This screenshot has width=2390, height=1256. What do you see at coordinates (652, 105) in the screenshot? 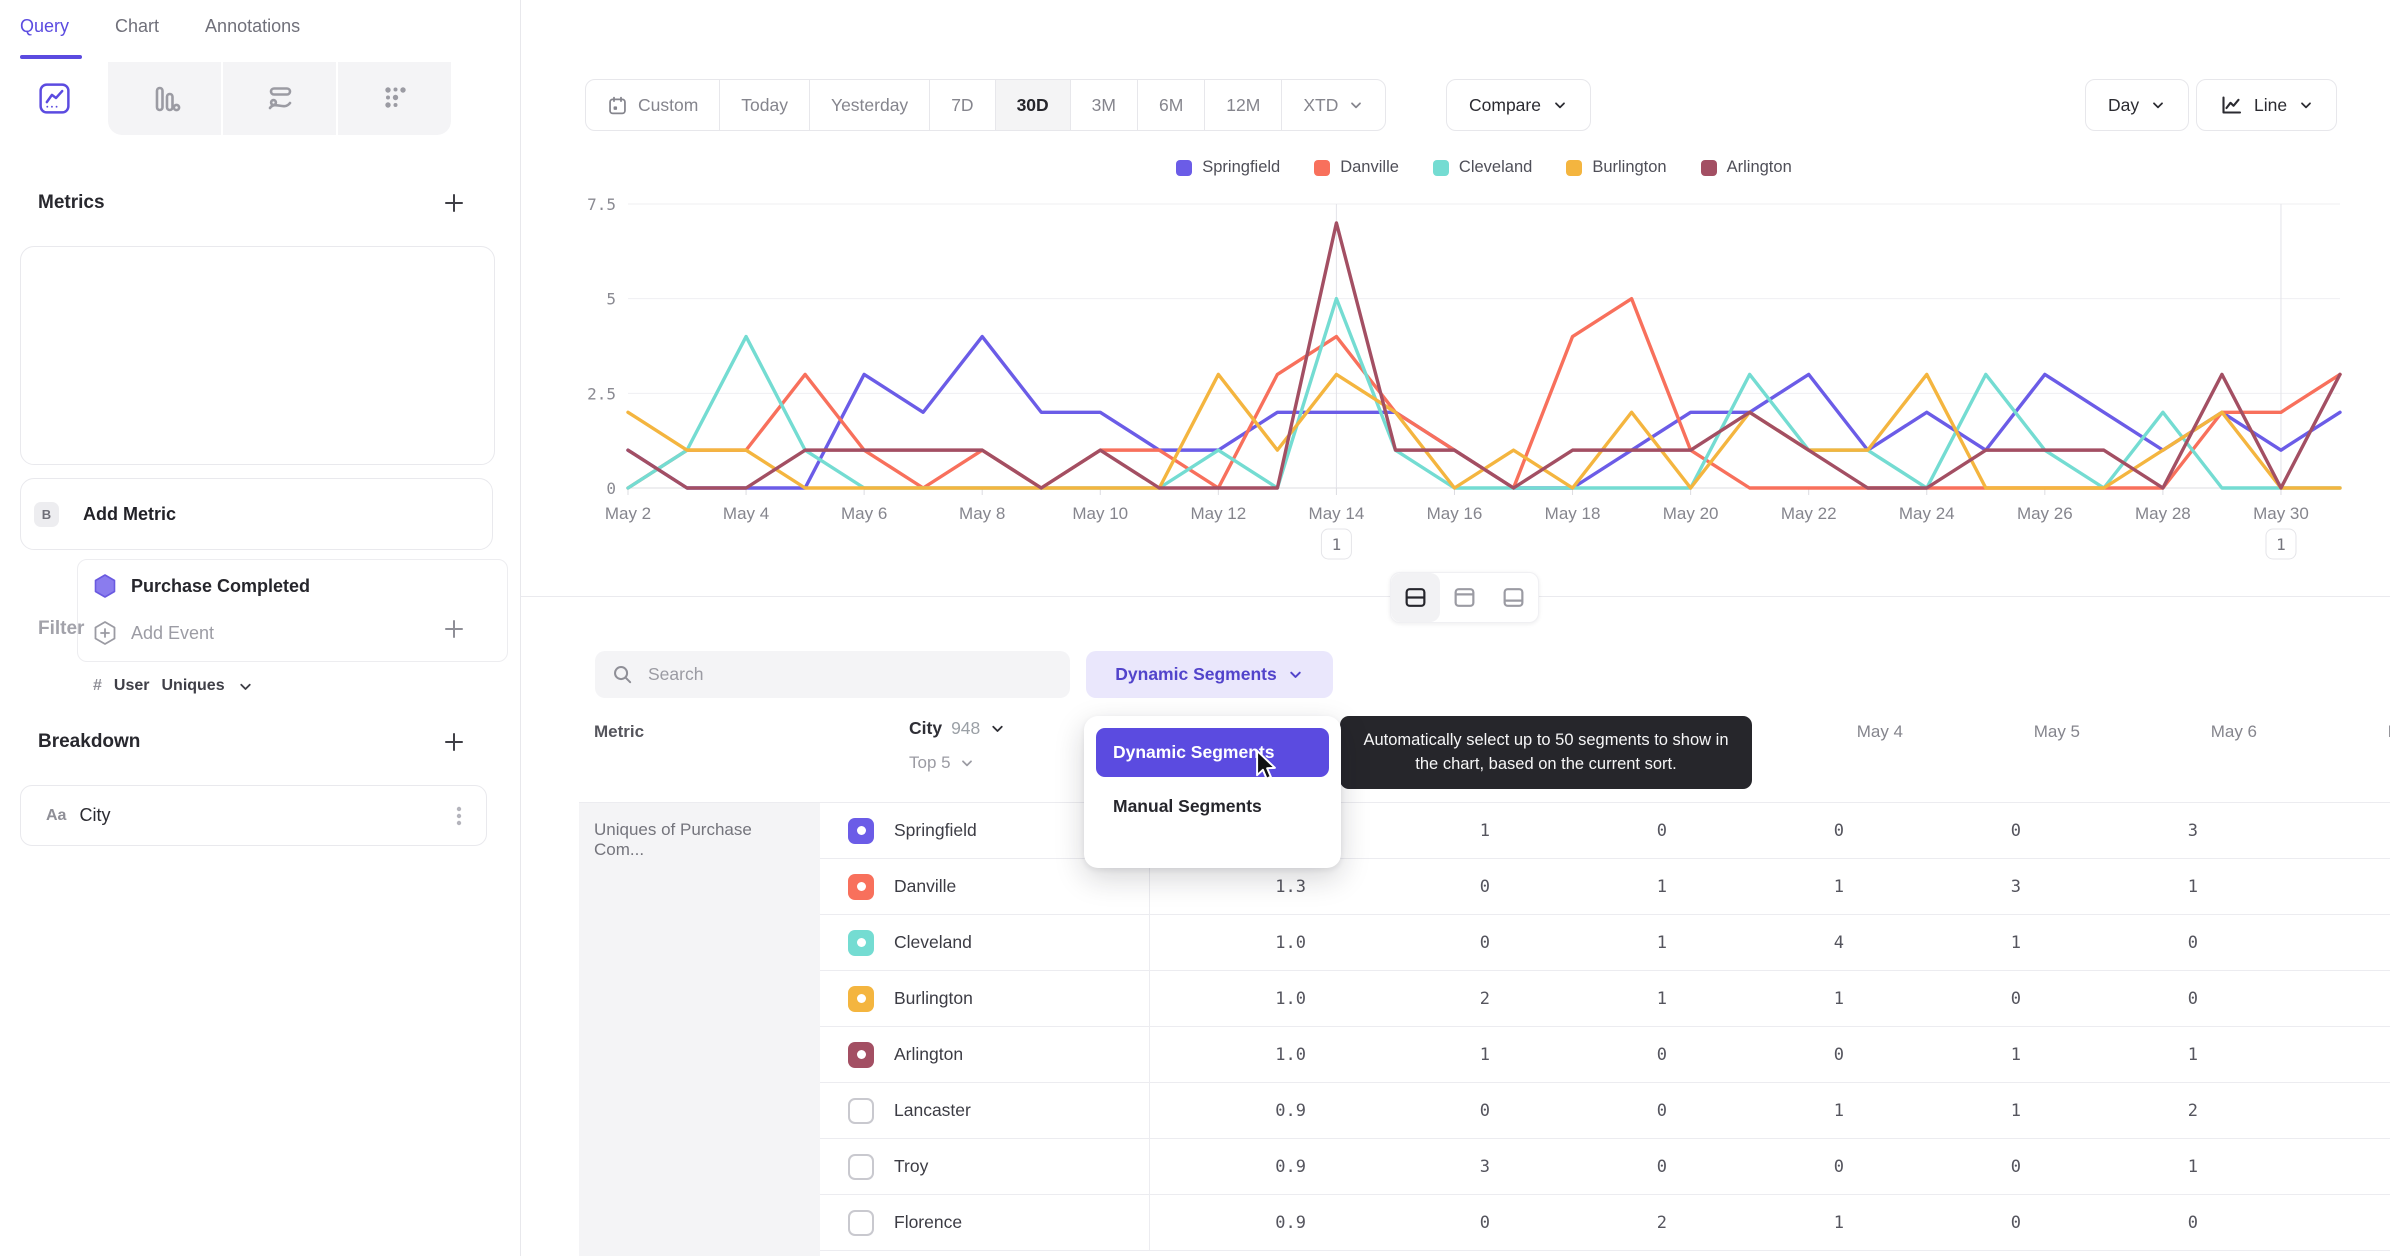
I see `range-custom: Custom` at bounding box center [652, 105].